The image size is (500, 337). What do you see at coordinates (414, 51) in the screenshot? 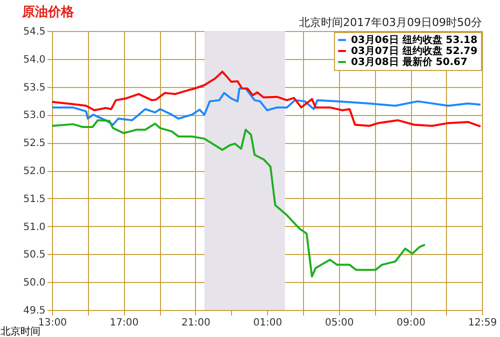
I see `legend-label: 03月07日 纽约收盘 52.79` at bounding box center [414, 51].